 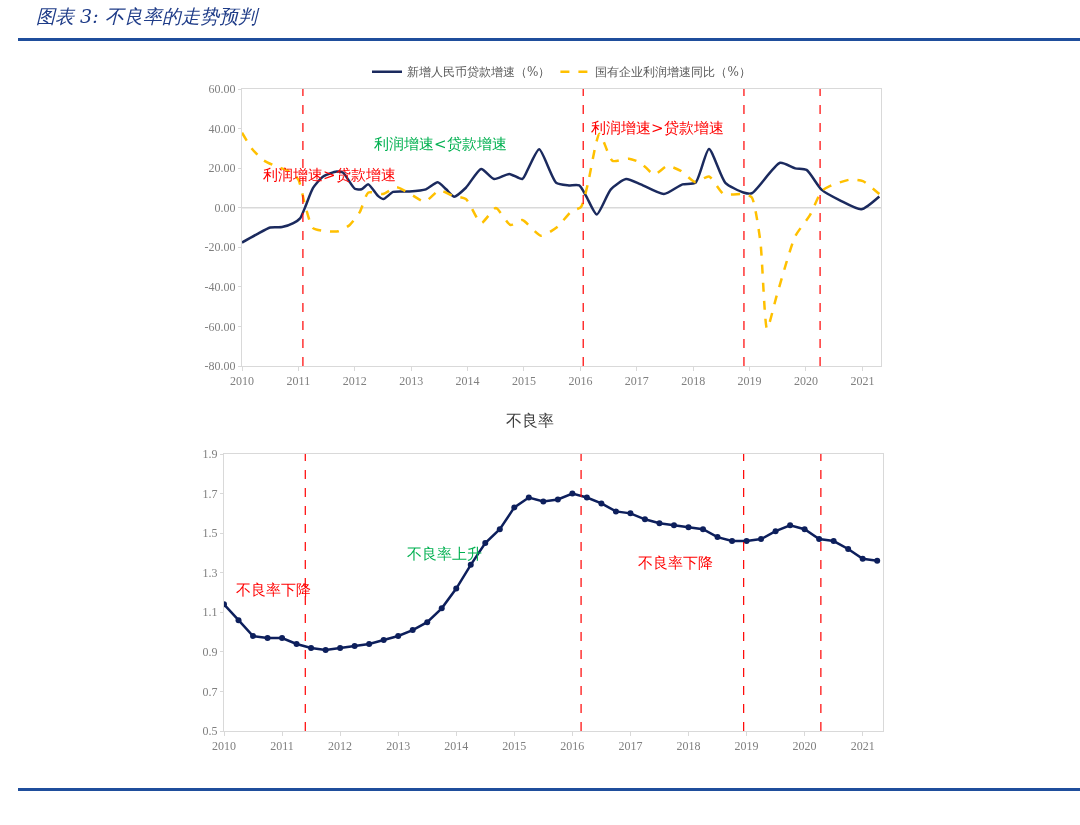 I want to click on y-tick-label: -60.00, so click(x=220, y=326).